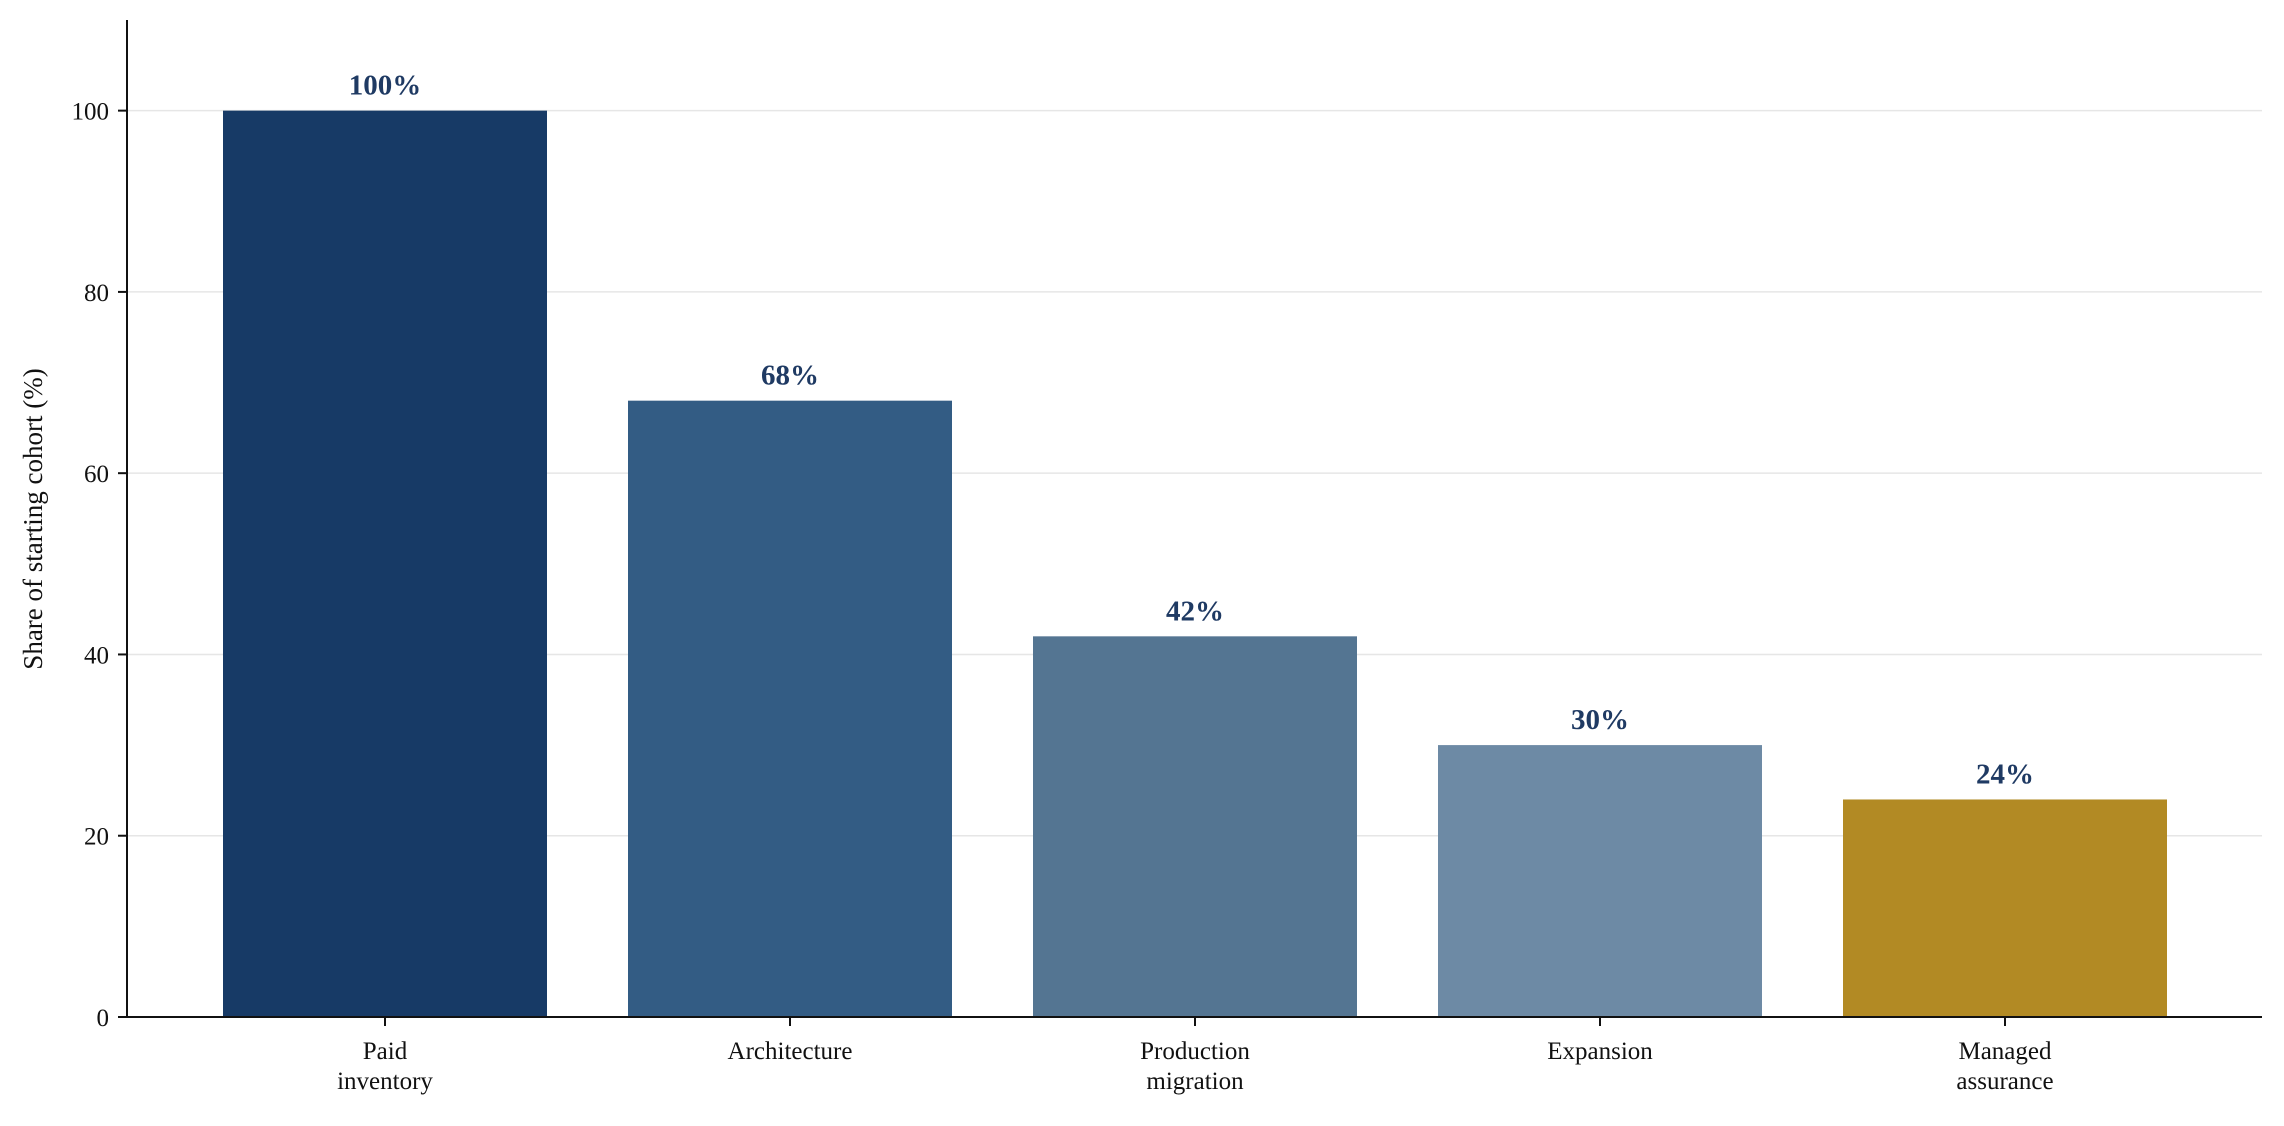 This screenshot has width=2284, height=1126. Describe the element at coordinates (385, 1066) in the screenshot. I see `x-tick-label: Paid inventory` at that location.